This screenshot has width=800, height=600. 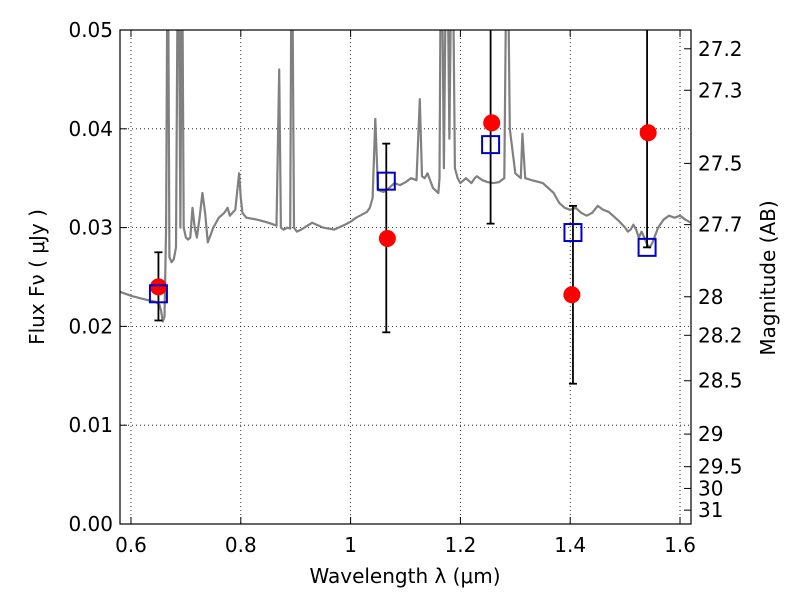 What do you see at coordinates (90, 129) in the screenshot?
I see `y-tick-label: 0.04` at bounding box center [90, 129].